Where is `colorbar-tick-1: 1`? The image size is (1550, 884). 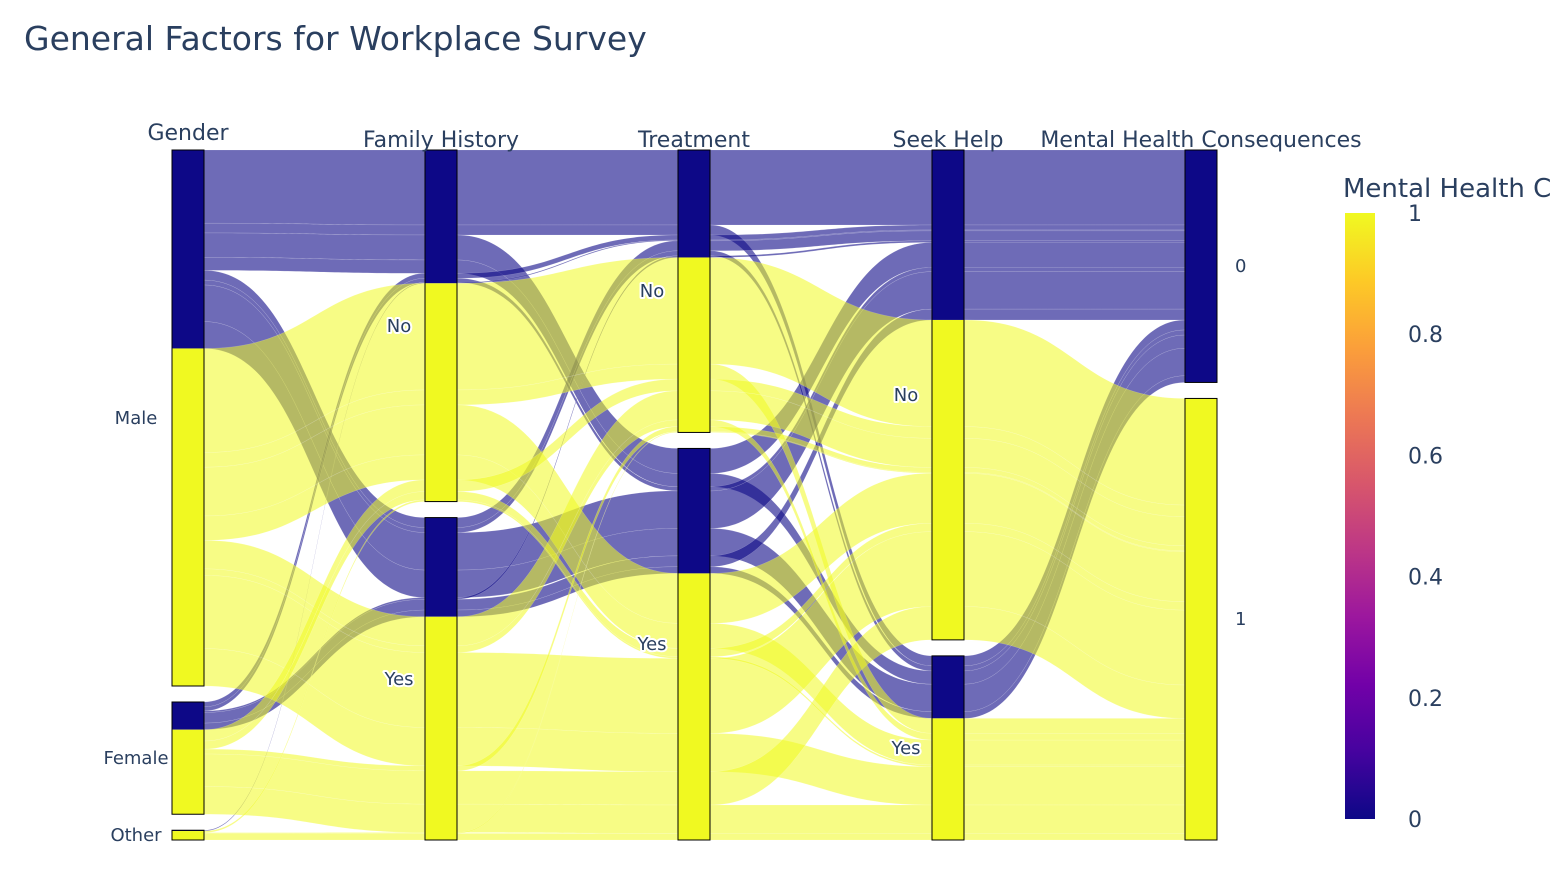 colorbar-tick-1: 1 is located at coordinates (1415, 214).